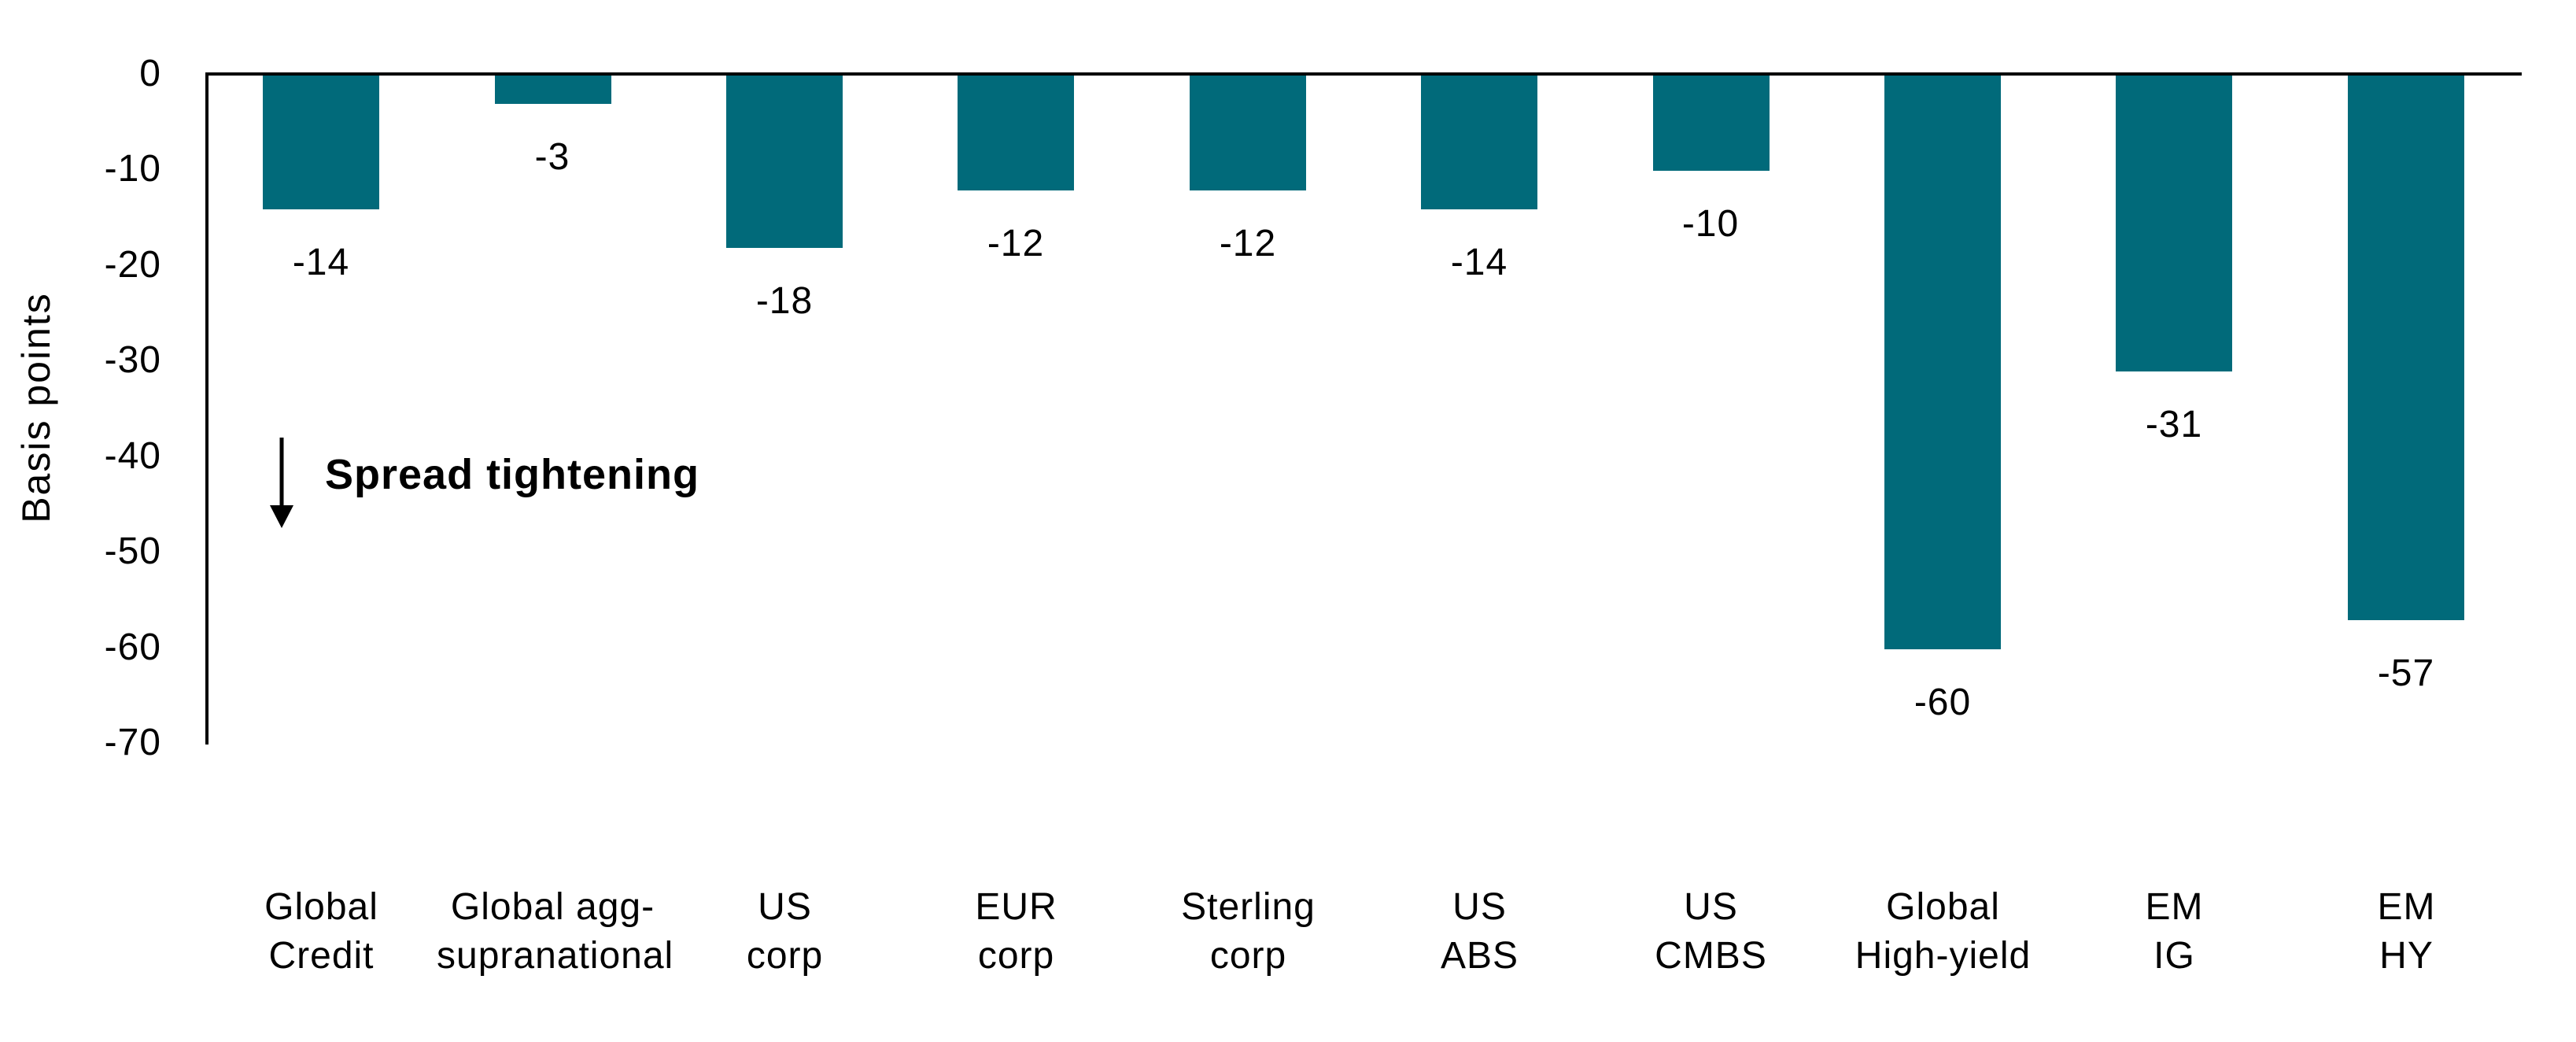 The width and height of the screenshot is (2576, 1042). What do you see at coordinates (1016, 932) in the screenshot?
I see `category-label-4: EUR corp` at bounding box center [1016, 932].